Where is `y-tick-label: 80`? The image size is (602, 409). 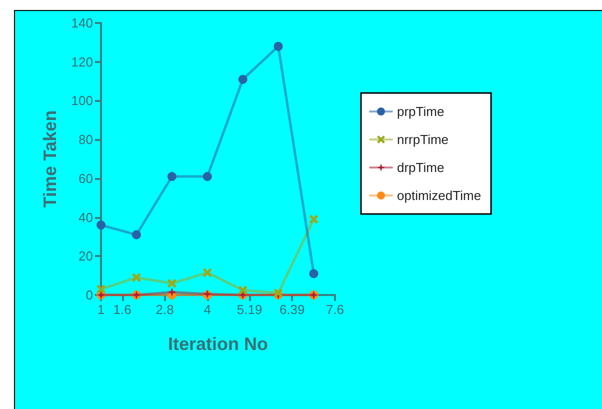
y-tick-label: 80 is located at coordinates (85, 140).